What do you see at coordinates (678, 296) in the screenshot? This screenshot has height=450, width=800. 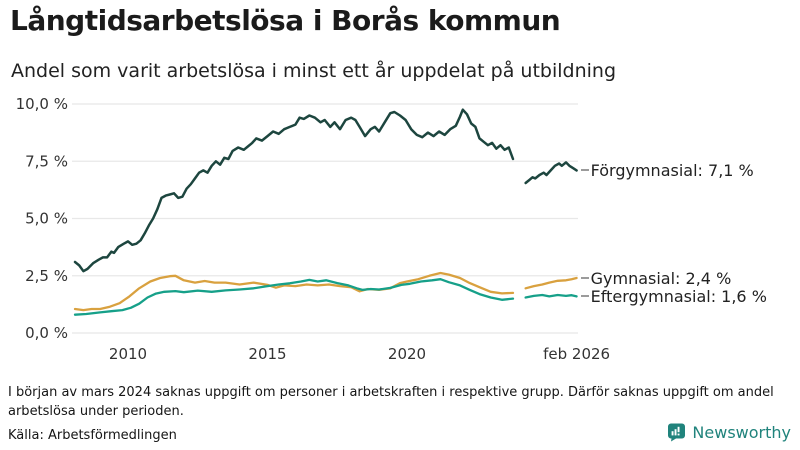 I see `series-label-text: Eftergymnasial: 1,6 %` at bounding box center [678, 296].